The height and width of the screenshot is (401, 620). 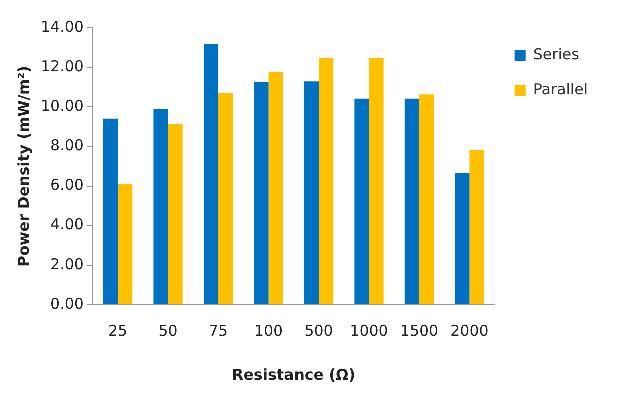 I want to click on x-tick-label: 100, so click(x=269, y=331).